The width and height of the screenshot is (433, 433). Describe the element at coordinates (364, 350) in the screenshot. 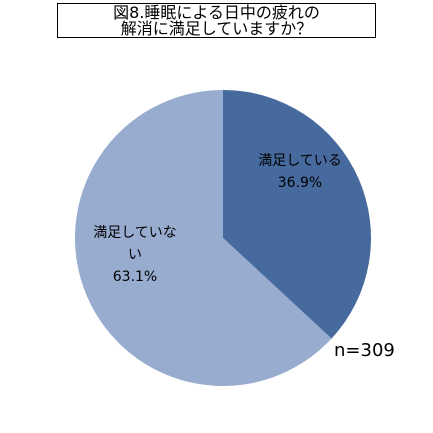

I see `annotation: n=309` at that location.